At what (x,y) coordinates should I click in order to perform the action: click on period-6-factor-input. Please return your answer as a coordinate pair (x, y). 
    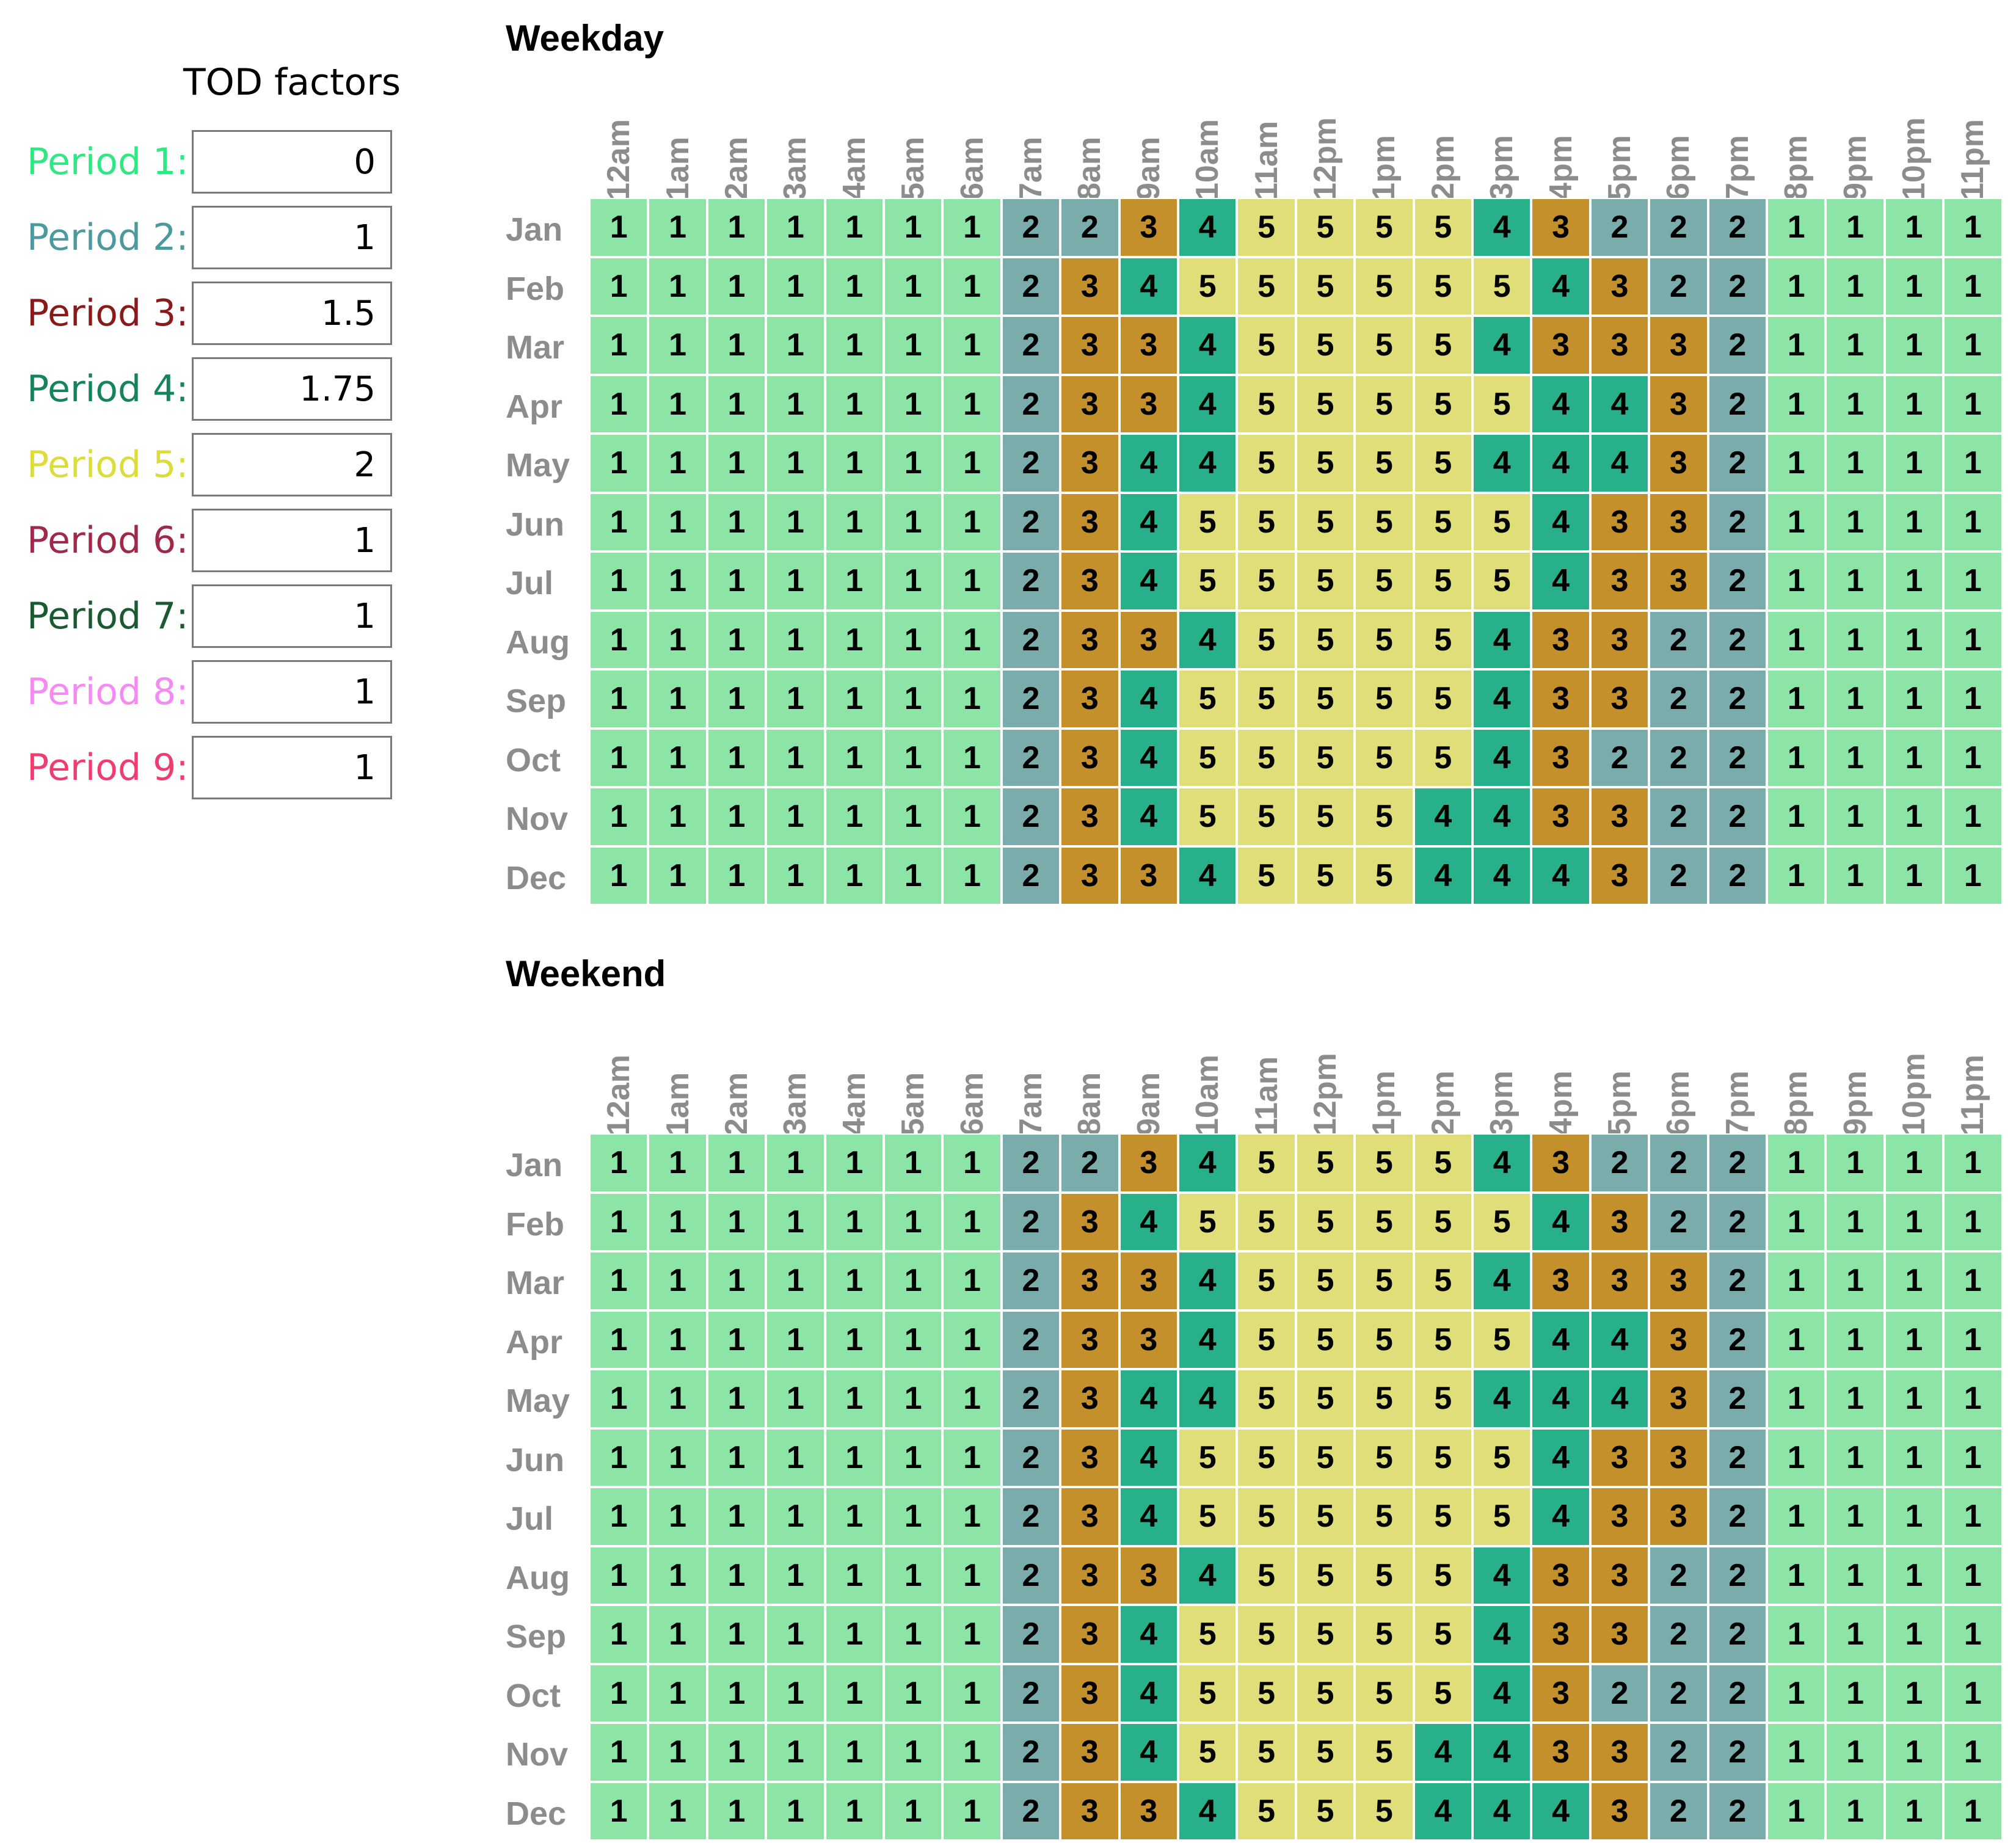
    Looking at the image, I should click on (292, 540).